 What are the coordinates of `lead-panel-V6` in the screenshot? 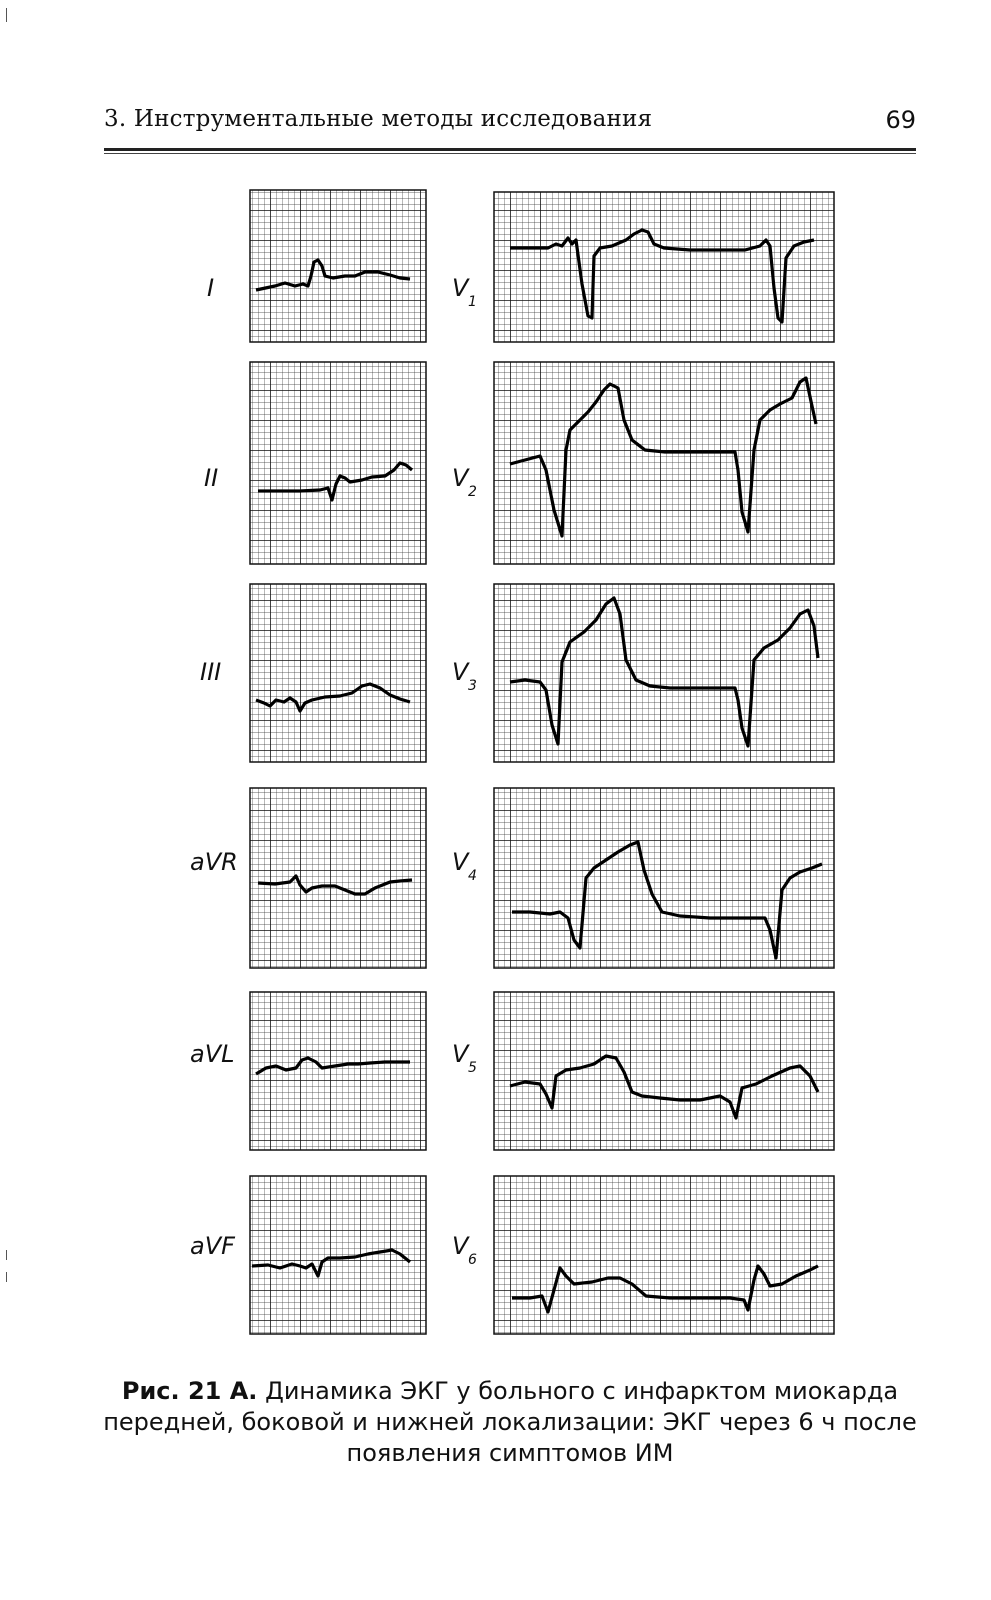 It's located at (664, 1255).